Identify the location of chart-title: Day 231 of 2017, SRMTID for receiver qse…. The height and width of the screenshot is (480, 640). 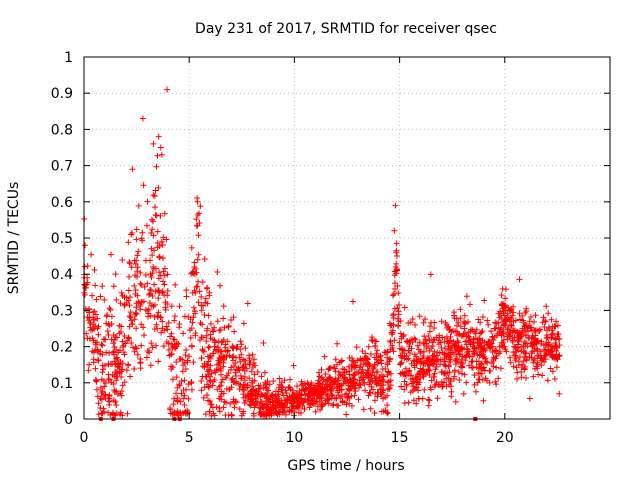
(346, 29).